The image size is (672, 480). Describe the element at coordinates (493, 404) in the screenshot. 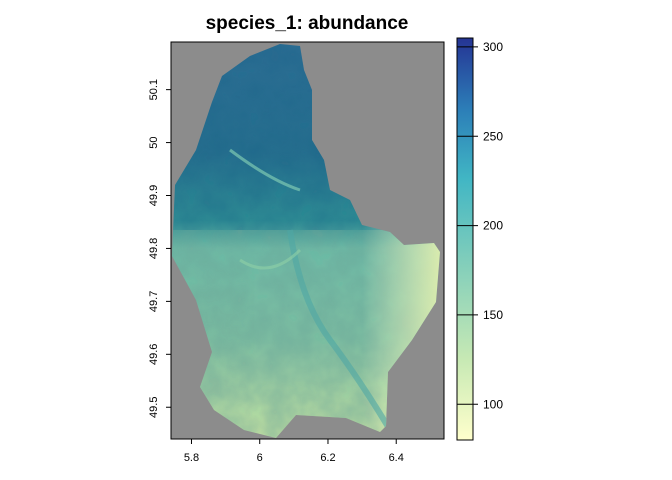

I see `legend-tick-label: 100` at that location.